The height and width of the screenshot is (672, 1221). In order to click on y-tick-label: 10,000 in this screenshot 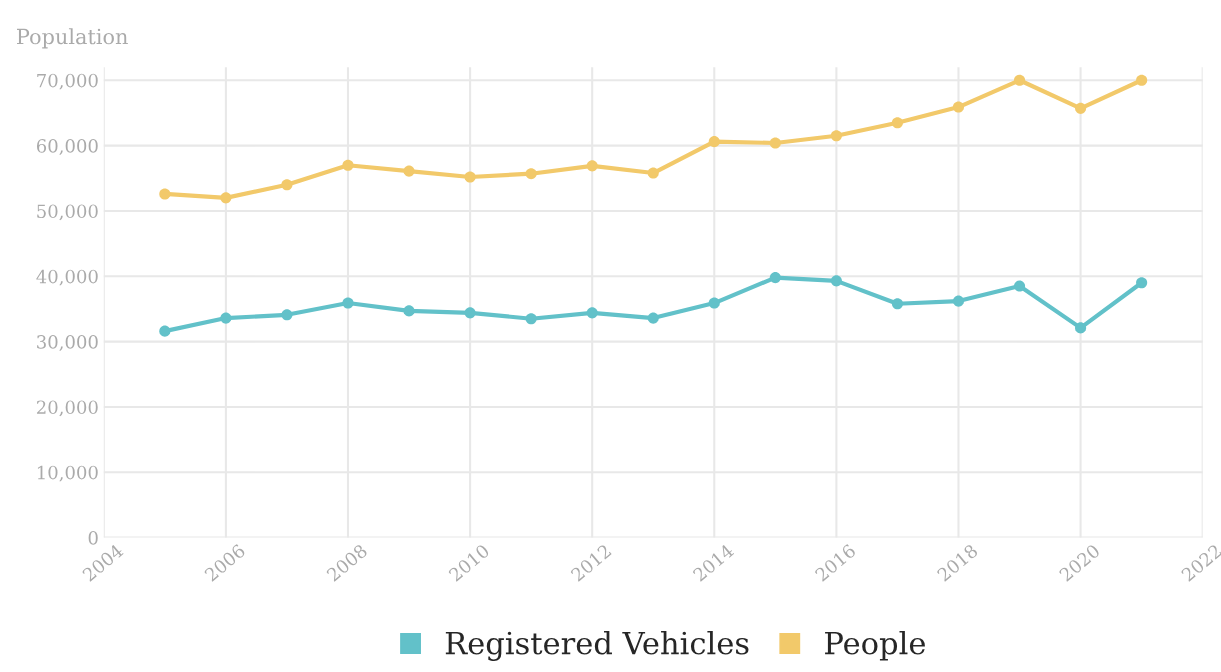, I will do `click(67, 473)`.